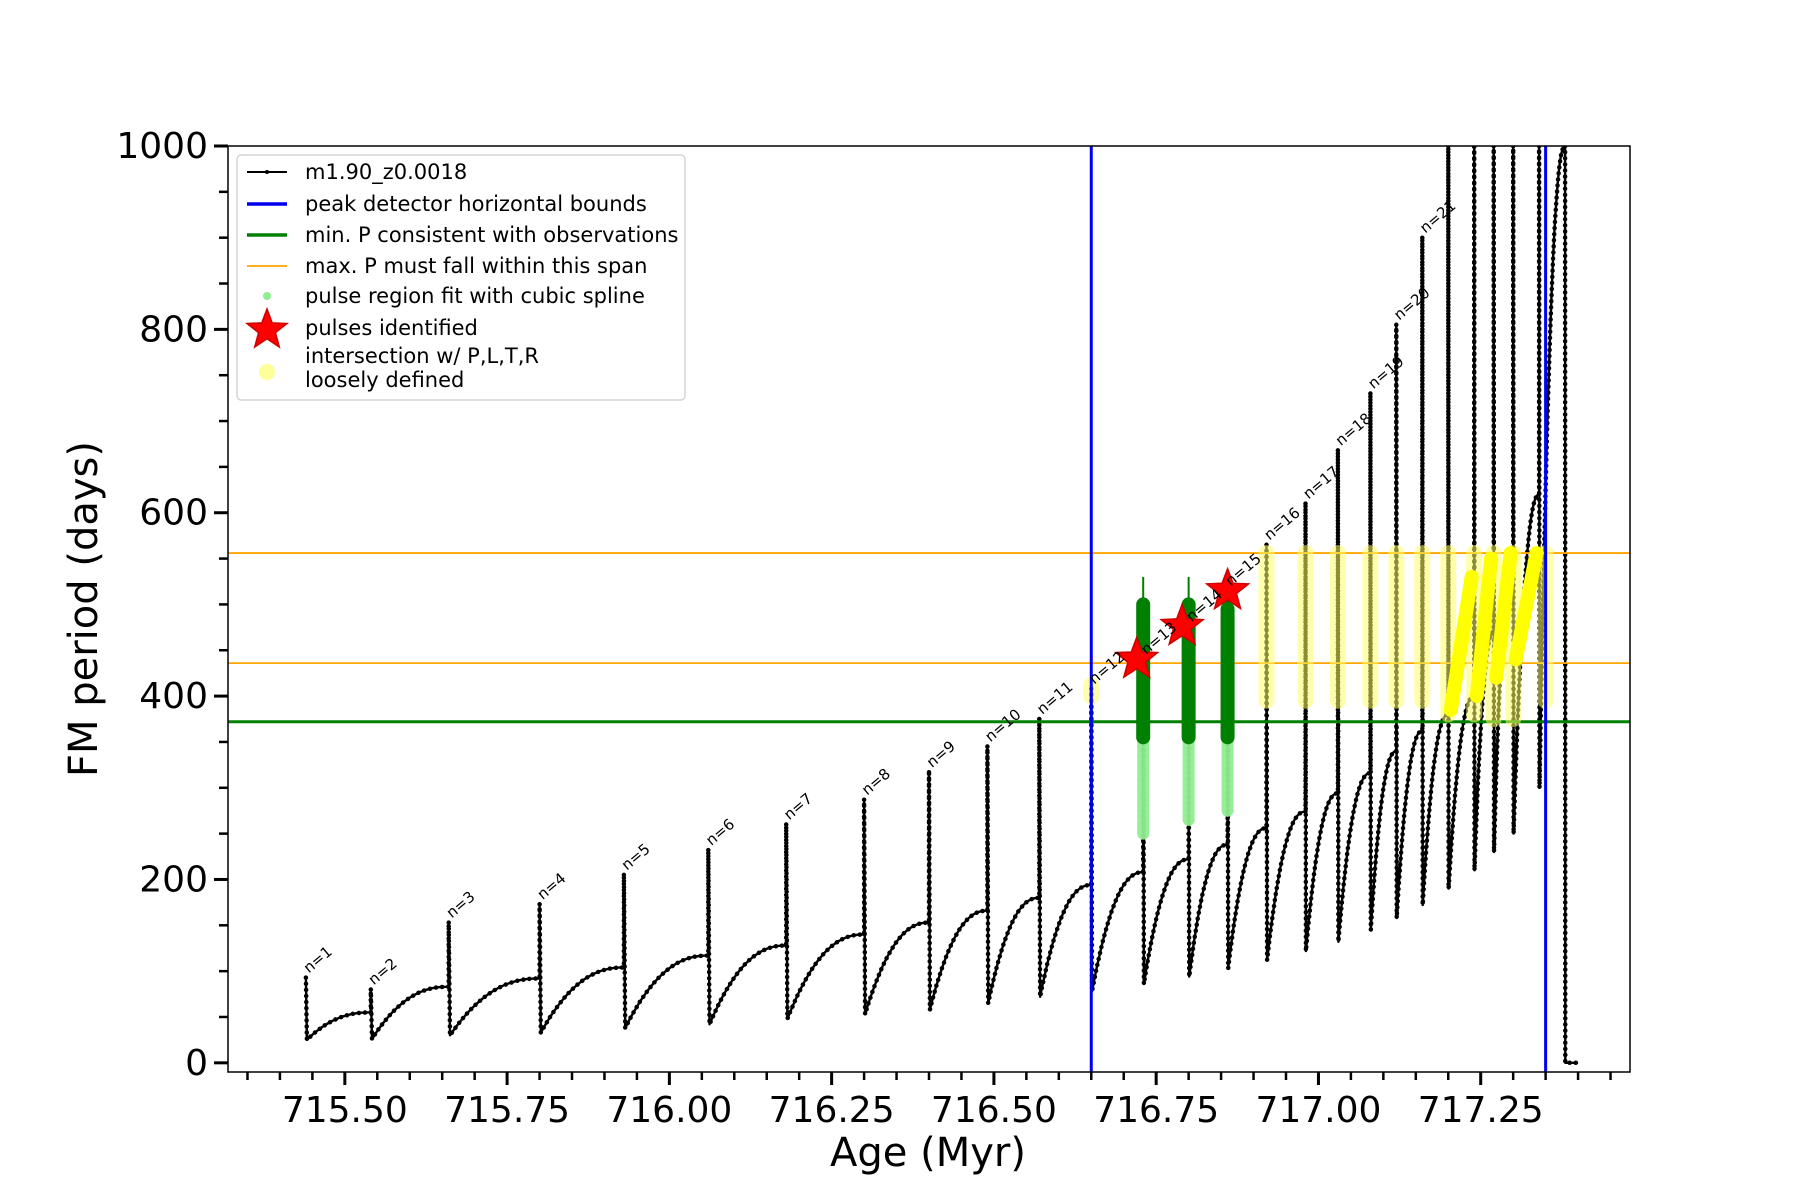 Image resolution: width=1800 pixels, height=1200 pixels. I want to click on x-tick-label-3: 716.00, so click(669, 1110).